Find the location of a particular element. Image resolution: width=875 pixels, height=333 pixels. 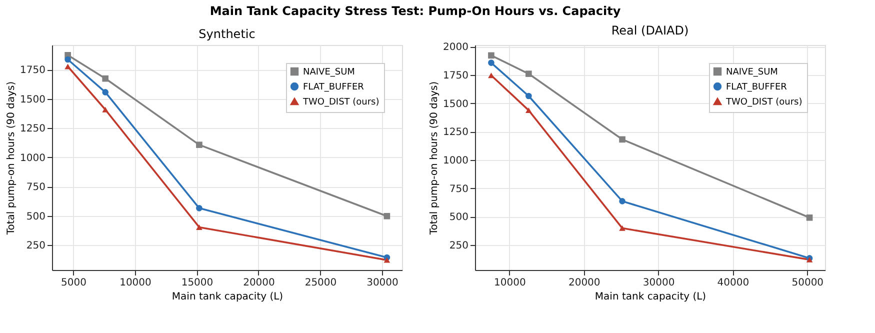

text: Main Tank Capacity Stress Test: Pump-On Hours vs. Capacity is located at coordinates (415, 11).